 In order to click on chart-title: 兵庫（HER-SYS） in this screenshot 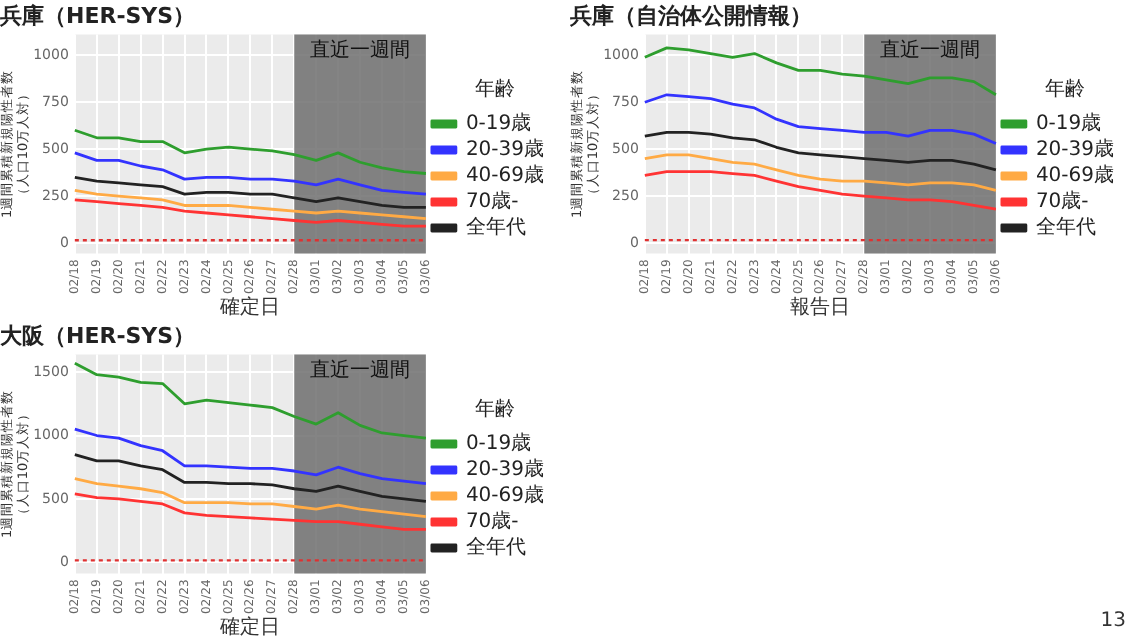, I will do `click(98, 15)`.